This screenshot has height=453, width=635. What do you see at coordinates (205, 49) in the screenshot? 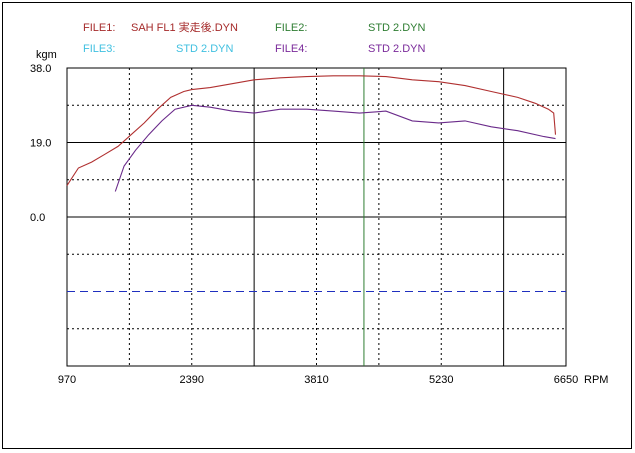
I see `file-value-3: STD 2.DYN` at bounding box center [205, 49].